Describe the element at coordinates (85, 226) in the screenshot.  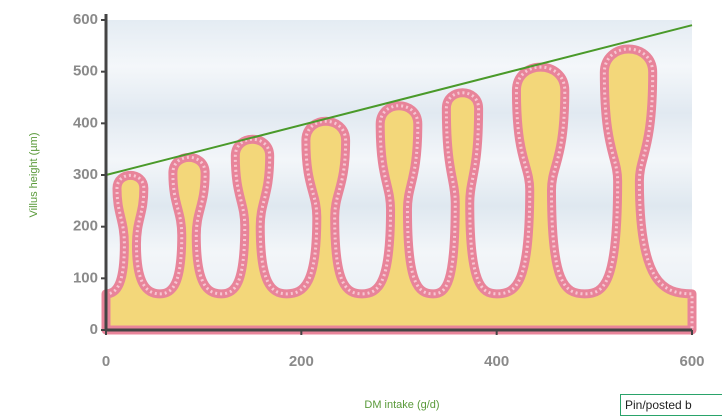
I see `y-tick-label: 200` at that location.